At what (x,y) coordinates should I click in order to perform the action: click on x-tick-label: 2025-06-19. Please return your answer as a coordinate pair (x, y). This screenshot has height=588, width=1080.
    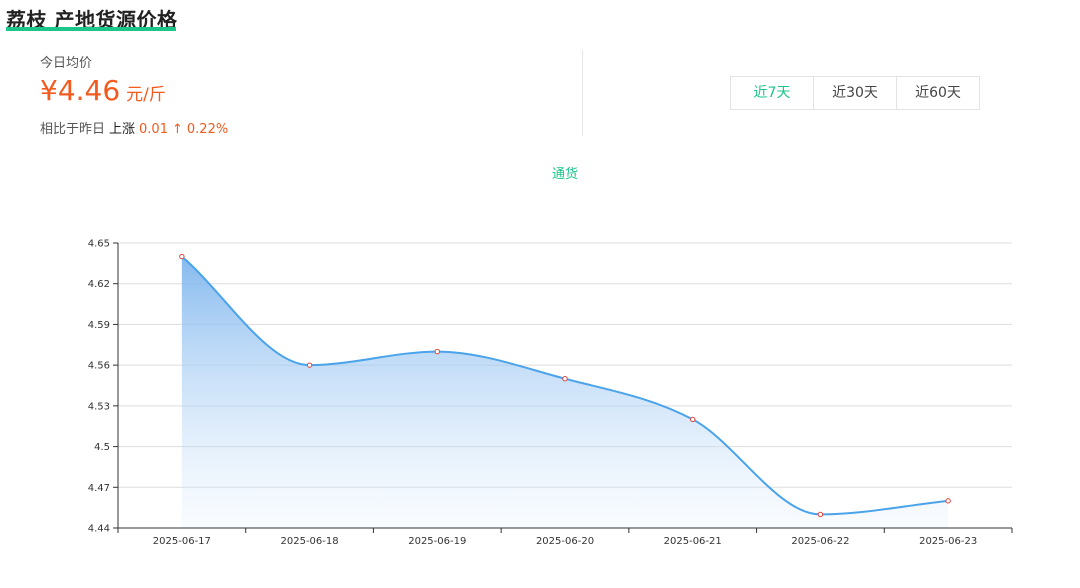
    Looking at the image, I should click on (437, 541).